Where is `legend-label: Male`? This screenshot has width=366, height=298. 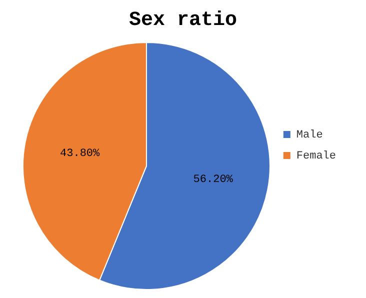 legend-label: Male is located at coordinates (309, 135).